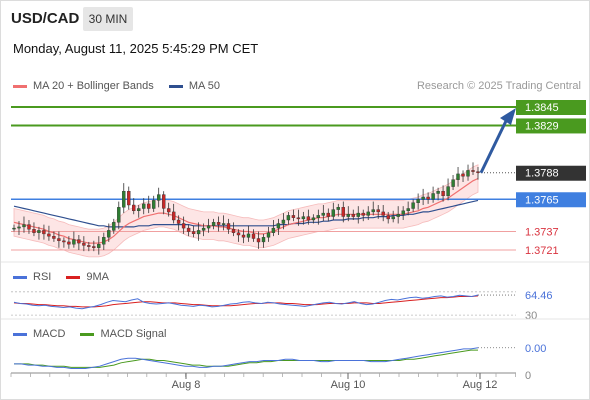 This screenshot has width=590, height=400. I want to click on ma20-legend-label: MA 20 + Bollinger Bands, so click(93, 86).